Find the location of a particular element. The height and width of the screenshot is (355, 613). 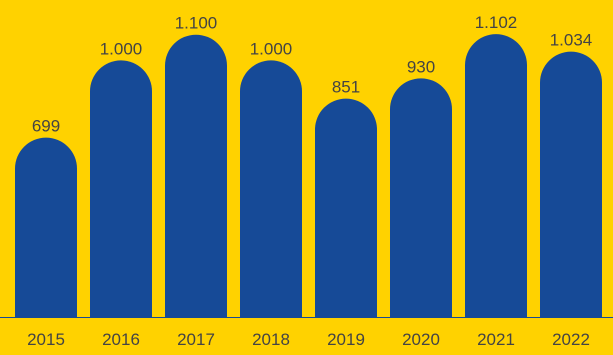

bar-2018 is located at coordinates (271, 189).